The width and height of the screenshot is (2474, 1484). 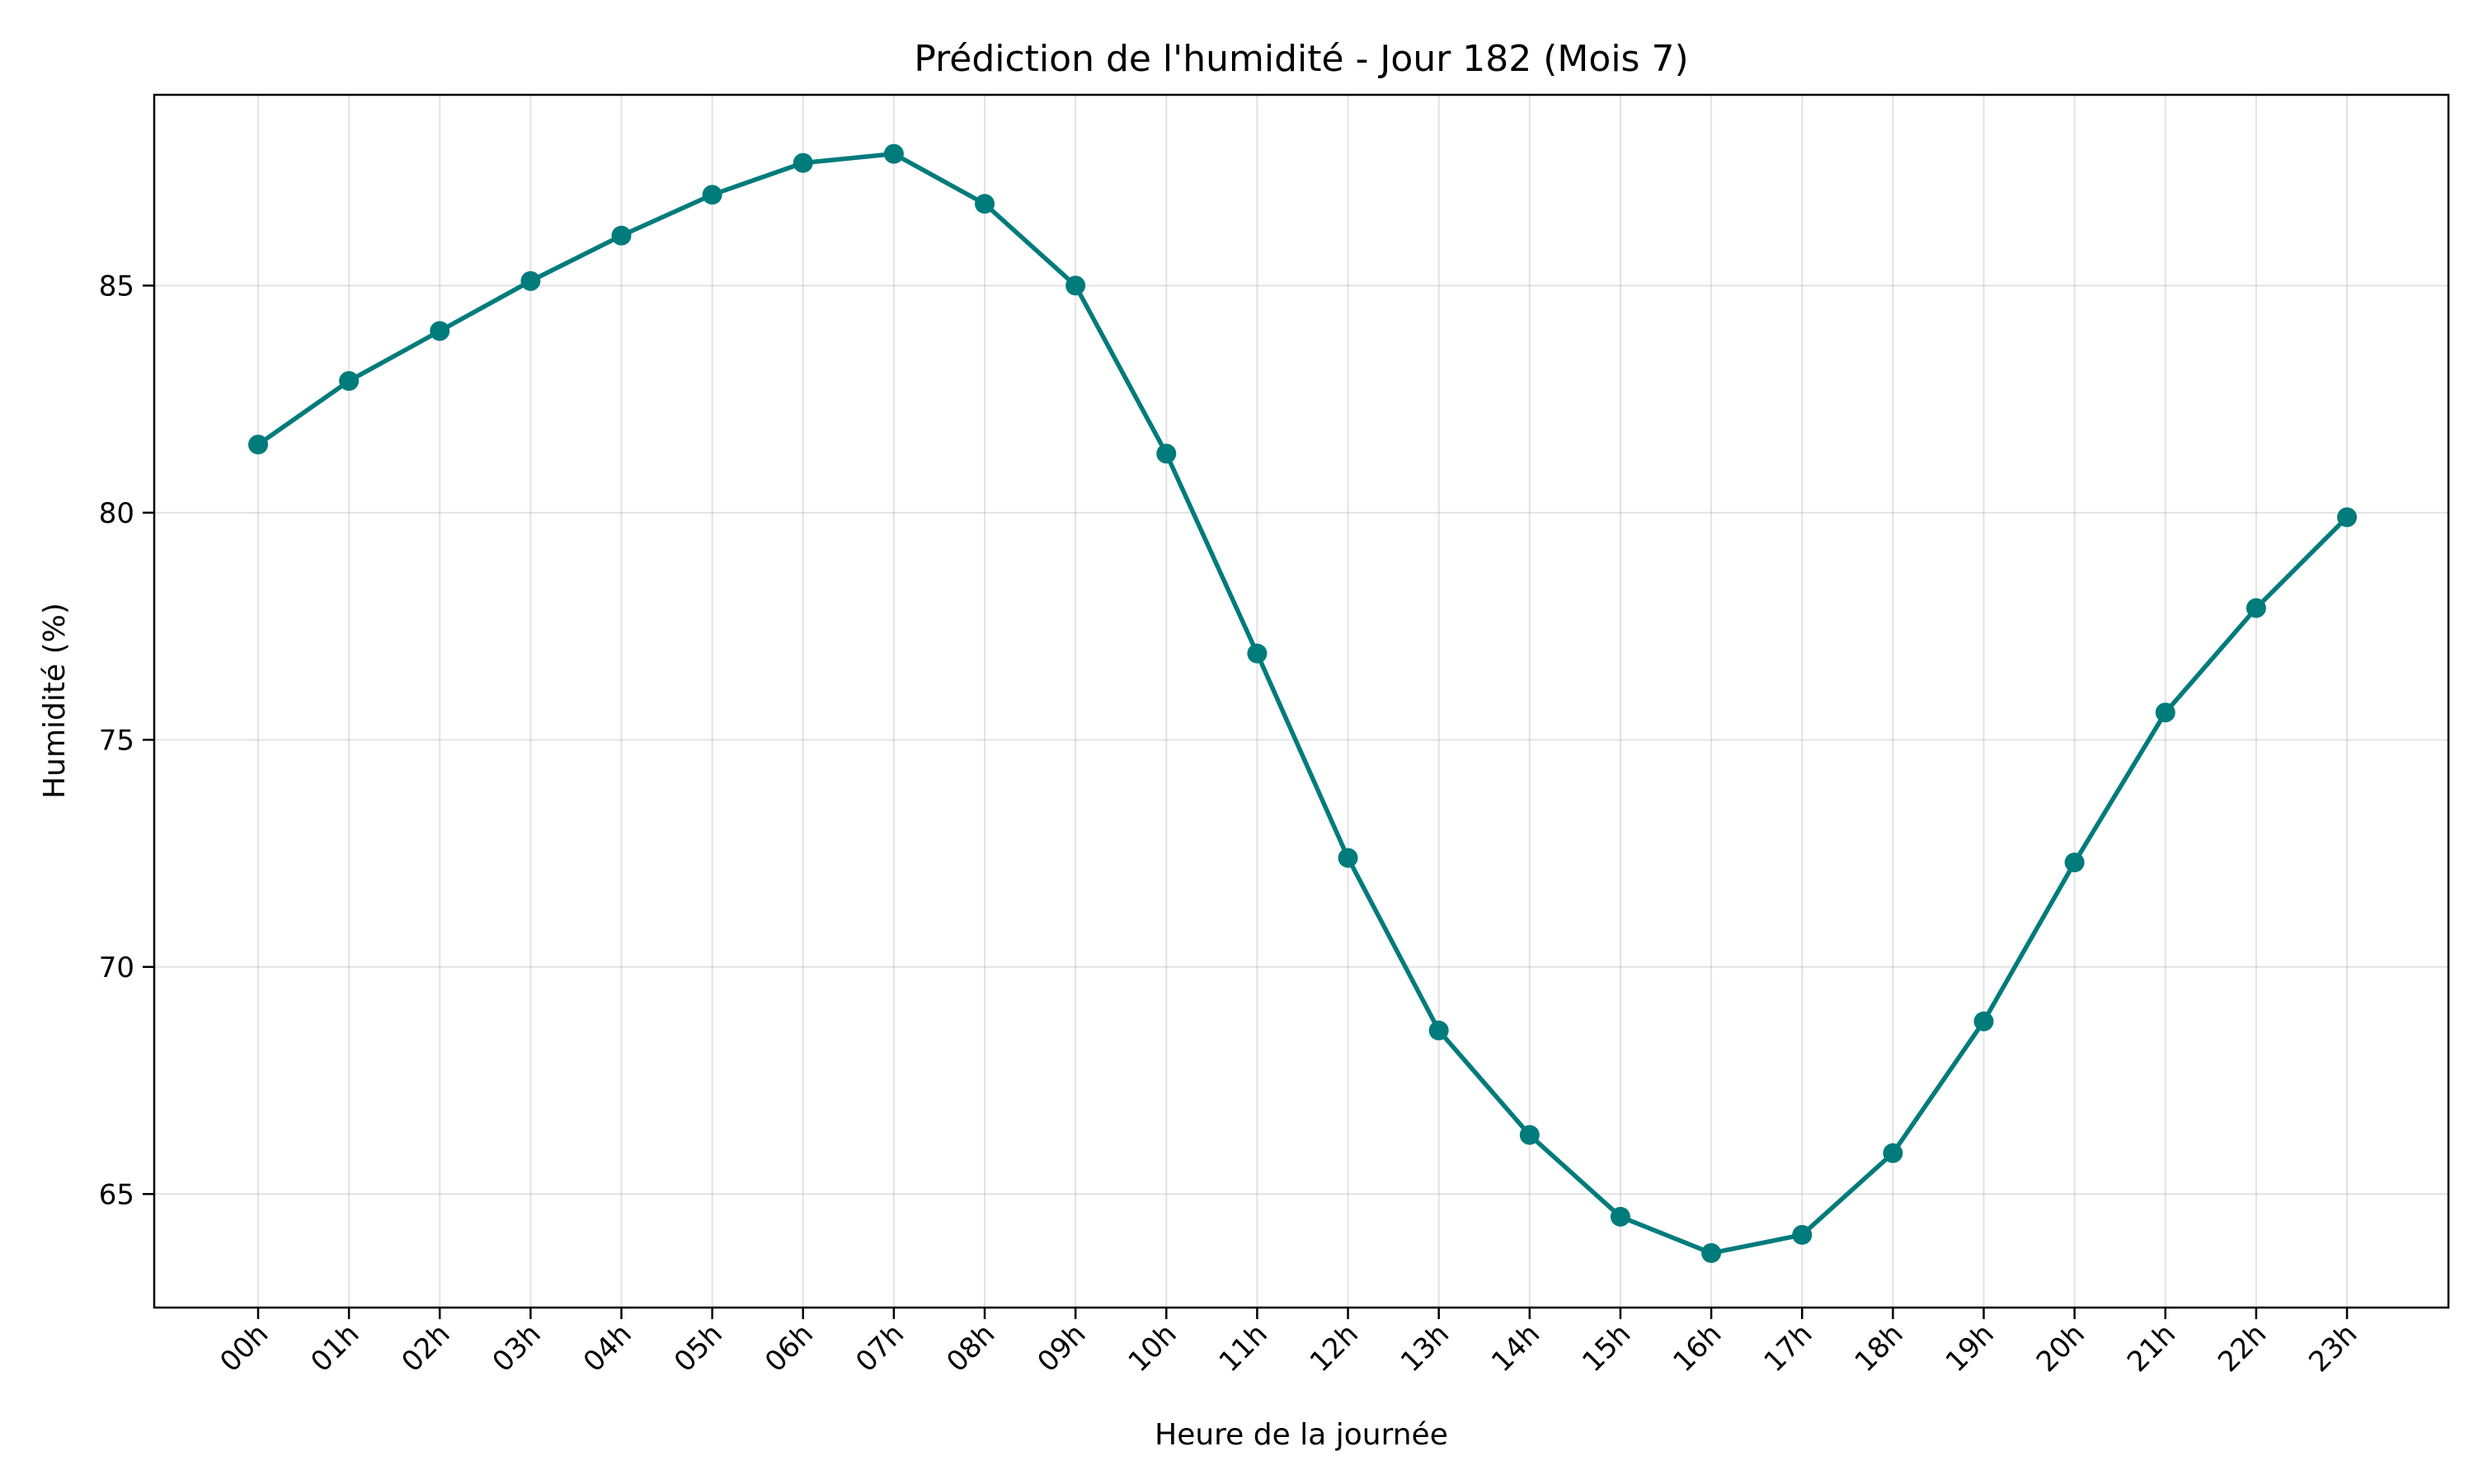 I want to click on y-tick-label: 70, so click(x=116, y=968).